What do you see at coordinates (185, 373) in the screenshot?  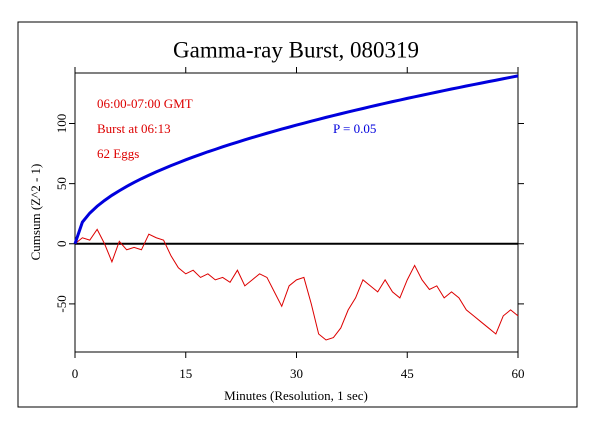 I see `x-tick-label: 15` at bounding box center [185, 373].